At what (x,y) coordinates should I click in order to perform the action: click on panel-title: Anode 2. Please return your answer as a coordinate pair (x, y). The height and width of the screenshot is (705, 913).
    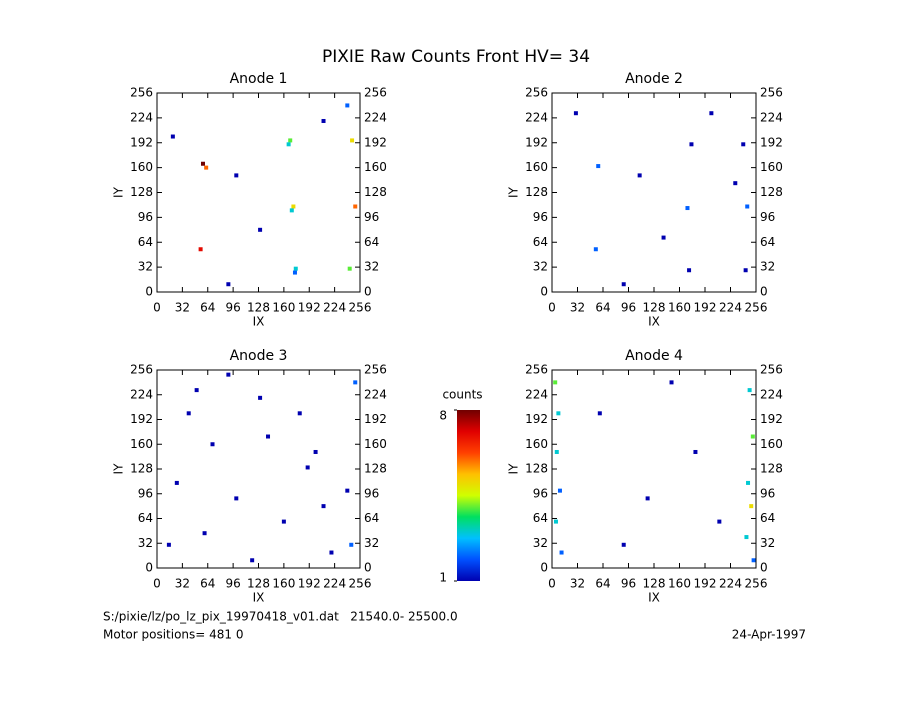
    Looking at the image, I should click on (654, 79).